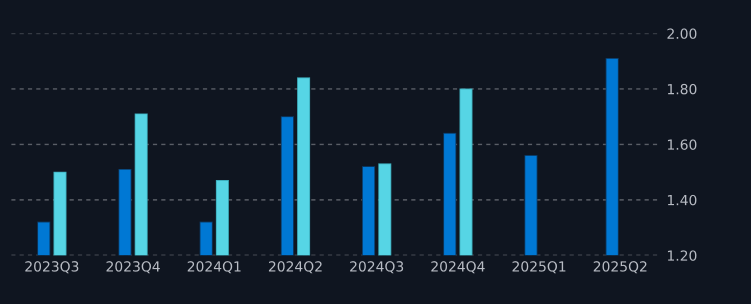  What do you see at coordinates (682, 144) in the screenshot?
I see `y-tick-label: 1.60` at bounding box center [682, 144].